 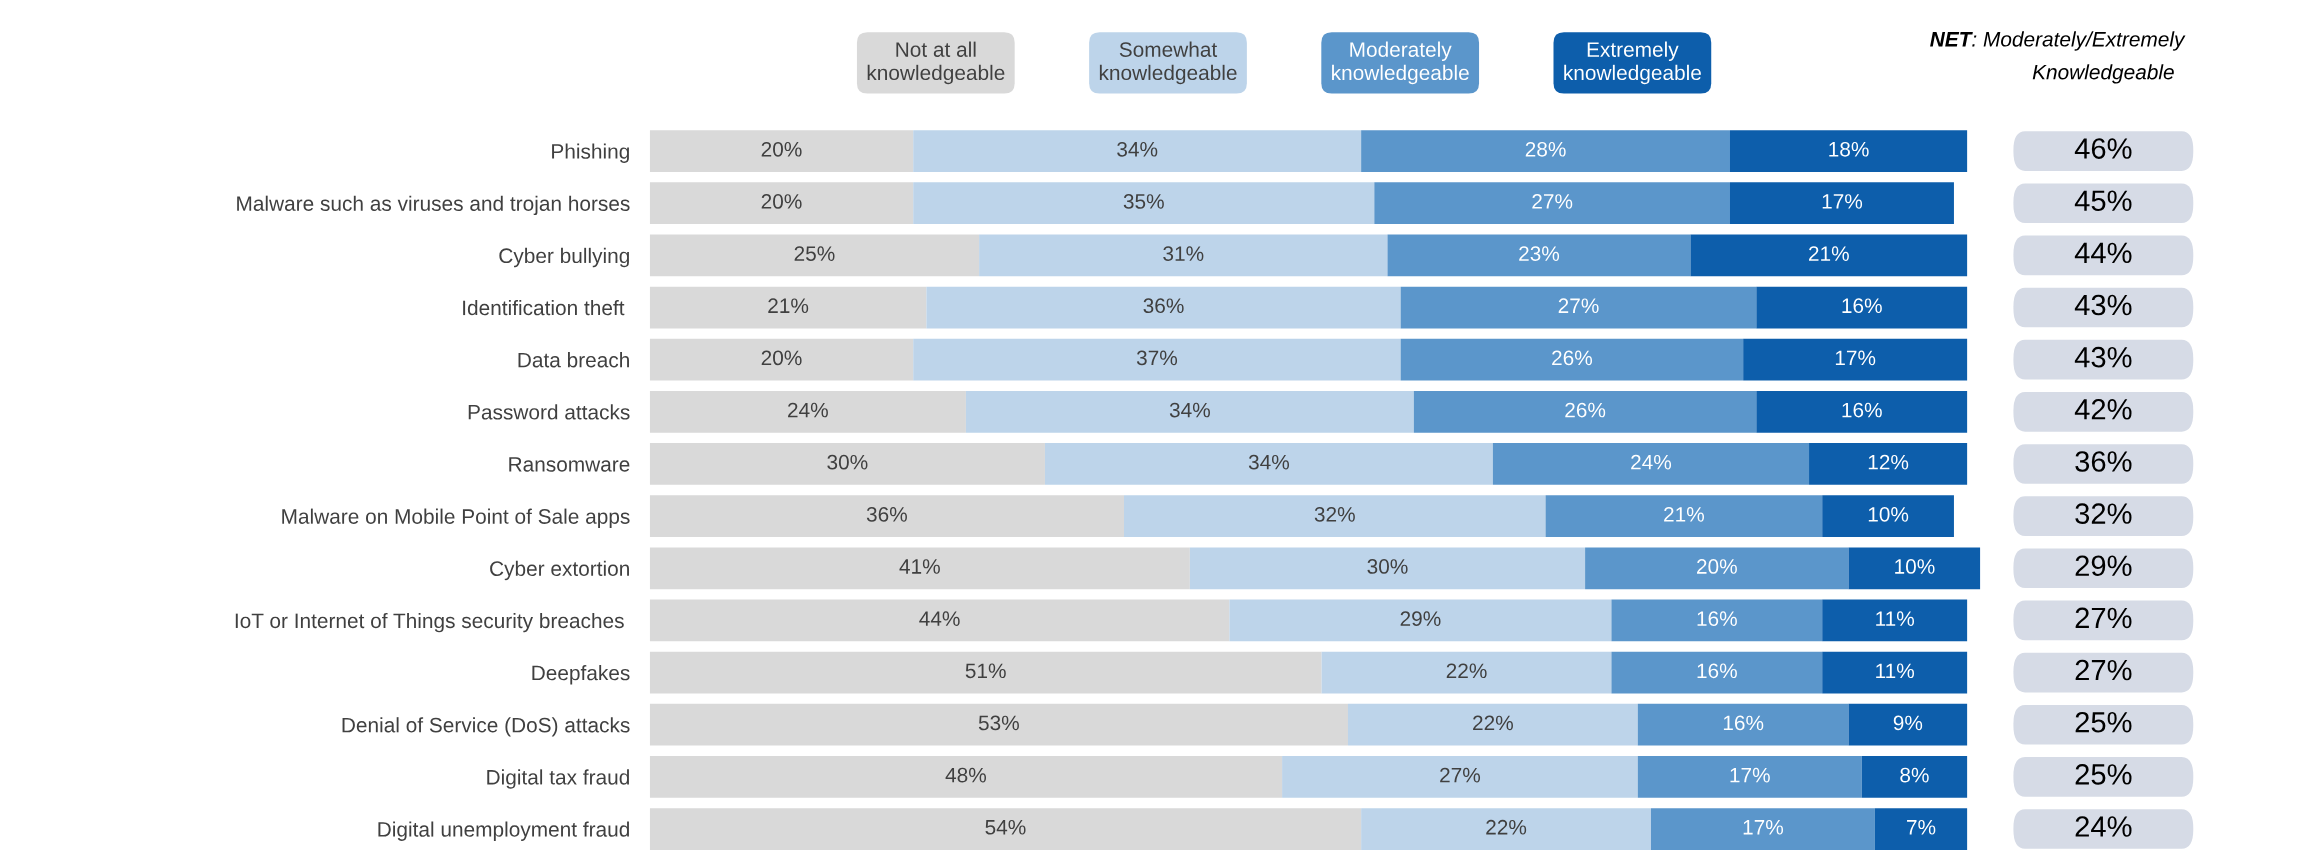 I want to click on data-label: 41%, so click(x=919, y=566).